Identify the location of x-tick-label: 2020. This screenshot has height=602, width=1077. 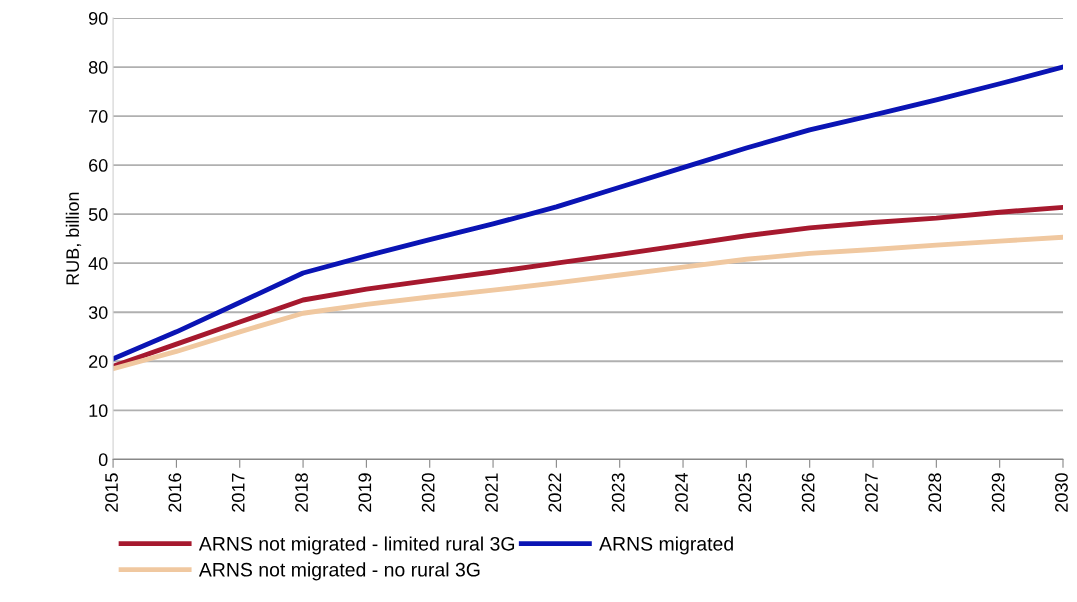
(428, 492).